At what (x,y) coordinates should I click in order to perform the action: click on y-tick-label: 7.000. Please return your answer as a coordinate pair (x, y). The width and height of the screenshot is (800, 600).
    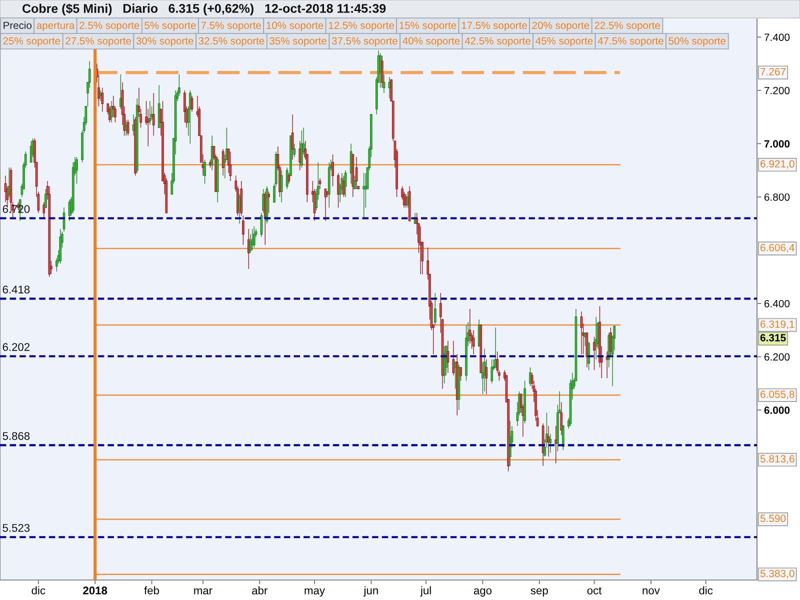
    Looking at the image, I should click on (777, 144).